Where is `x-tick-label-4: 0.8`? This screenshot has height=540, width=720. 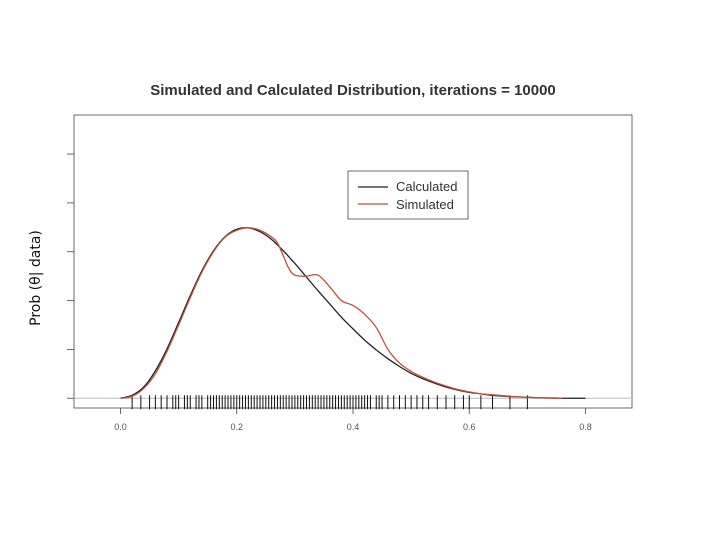
x-tick-label-4: 0.8 is located at coordinates (585, 427).